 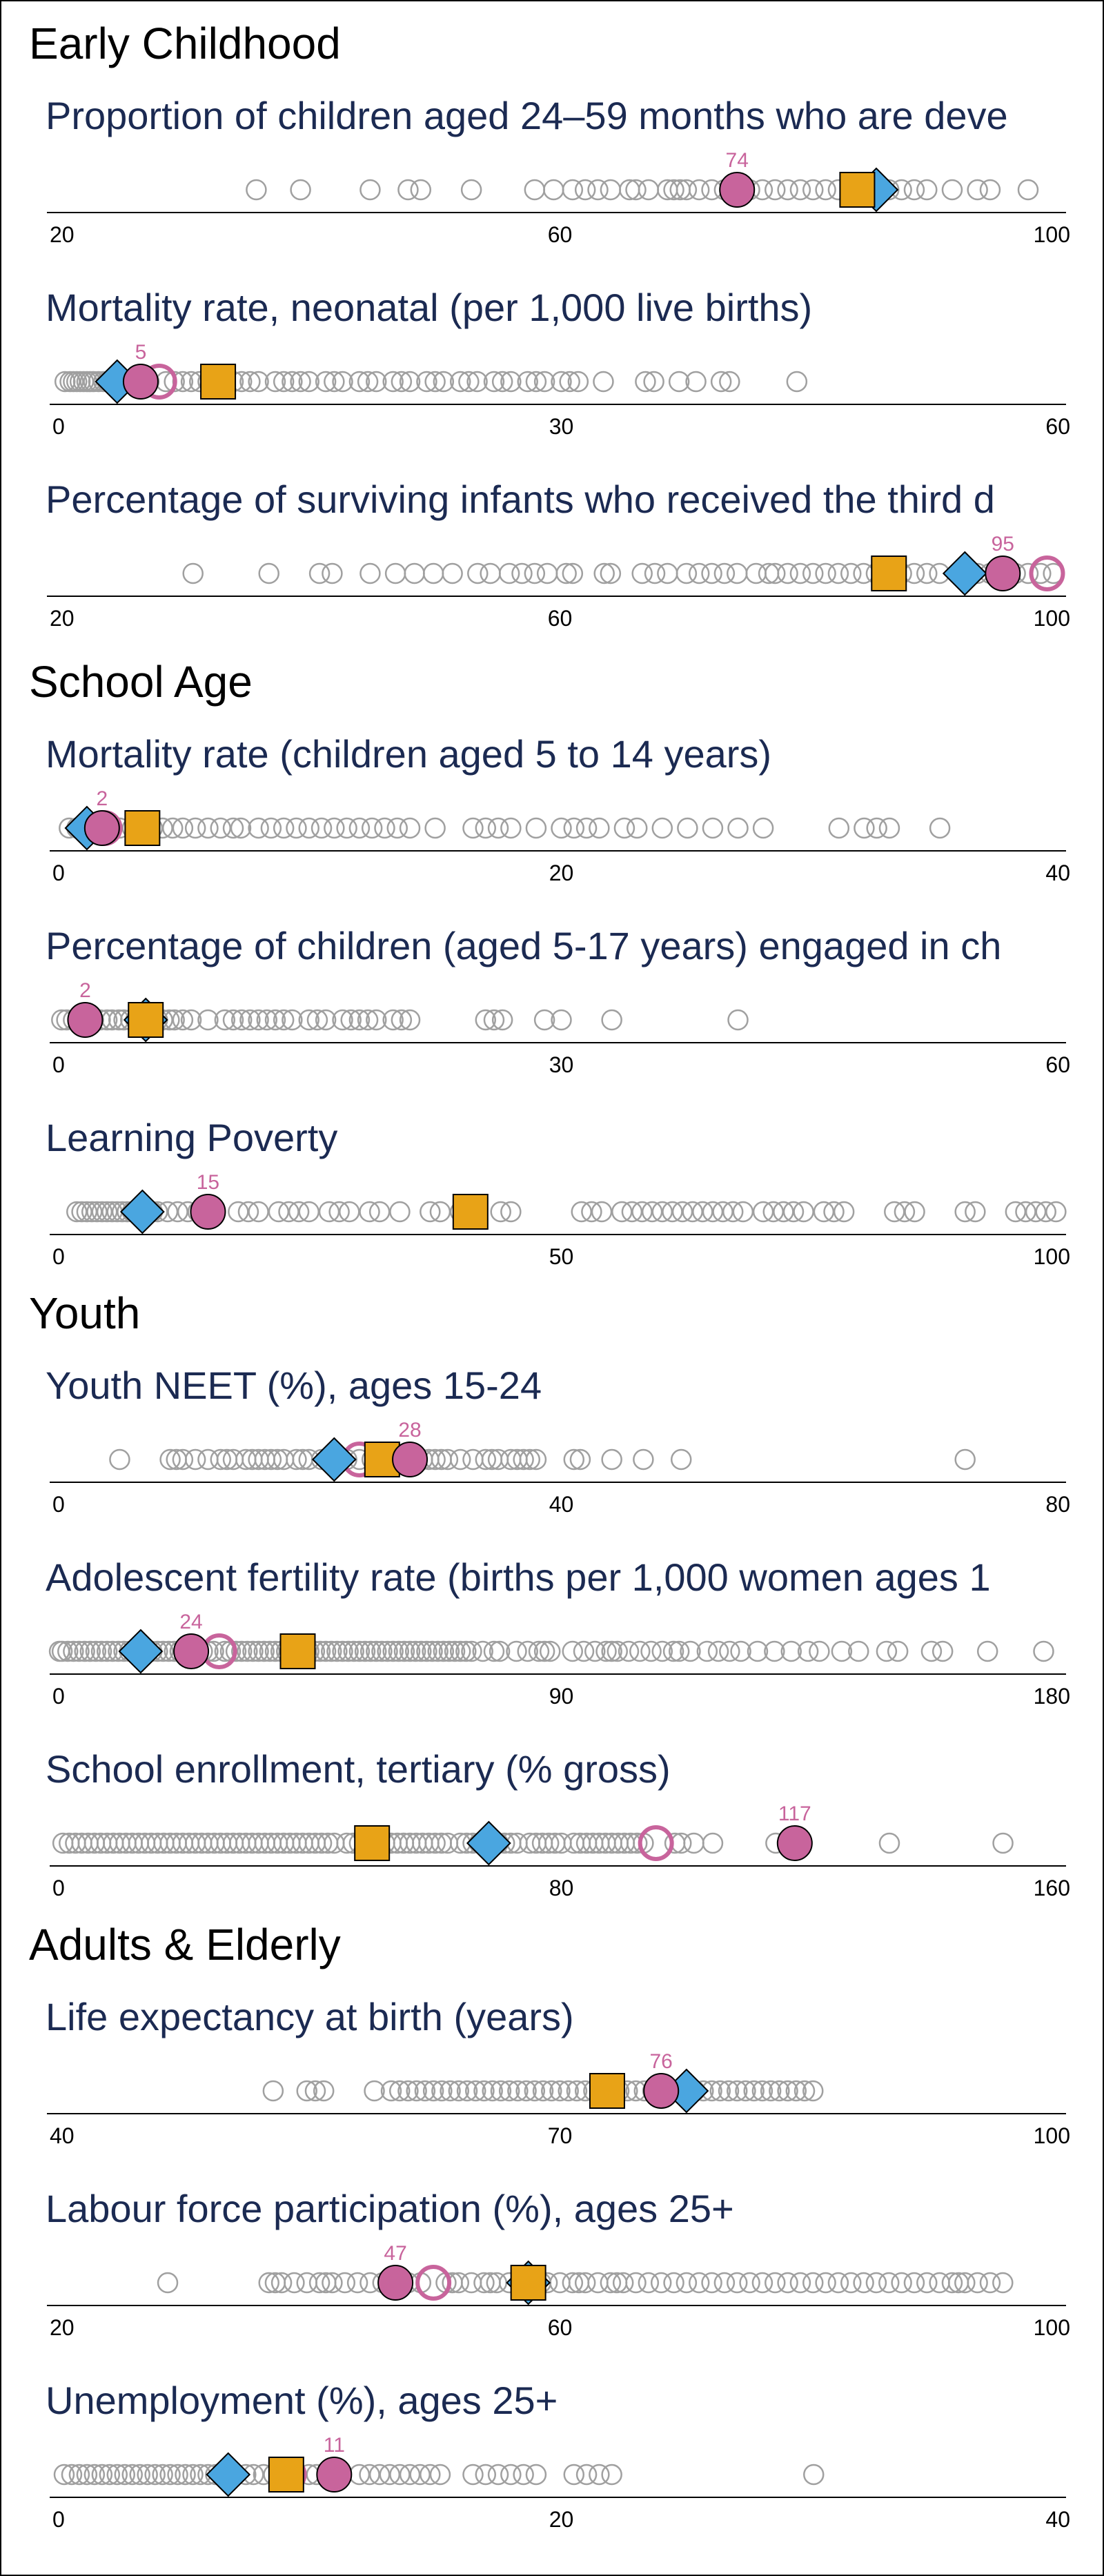 What do you see at coordinates (358, 1769) in the screenshot?
I see `indicator-title: School enrollment, tertiary (% gross)` at bounding box center [358, 1769].